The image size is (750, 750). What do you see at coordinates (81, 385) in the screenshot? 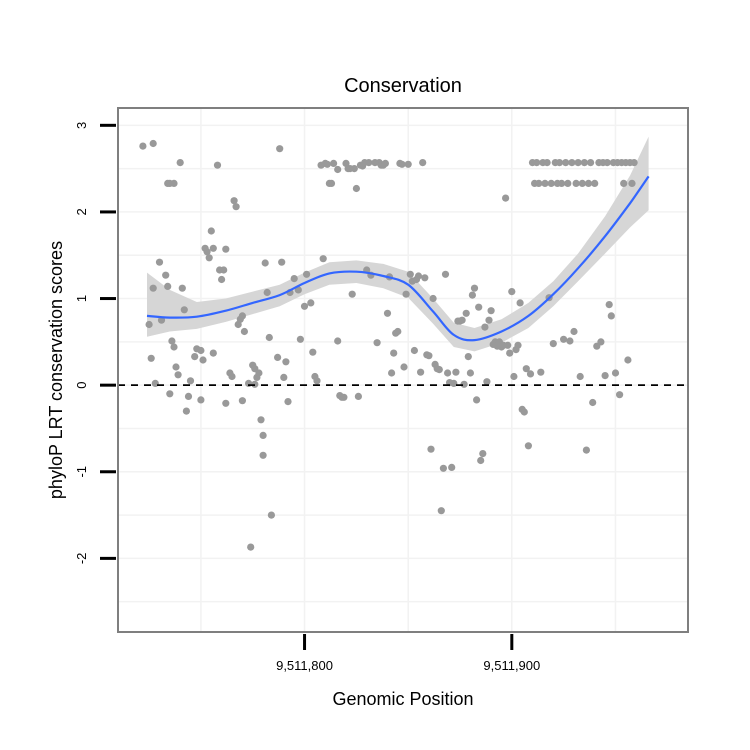
I see `y-tick-label: 0` at bounding box center [81, 385].